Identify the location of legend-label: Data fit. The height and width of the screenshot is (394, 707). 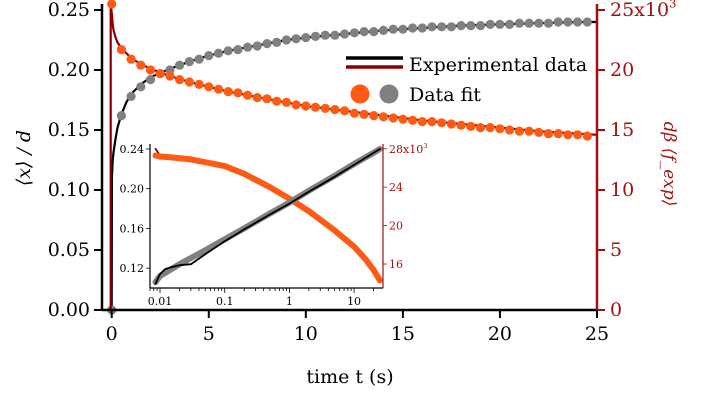
(445, 95).